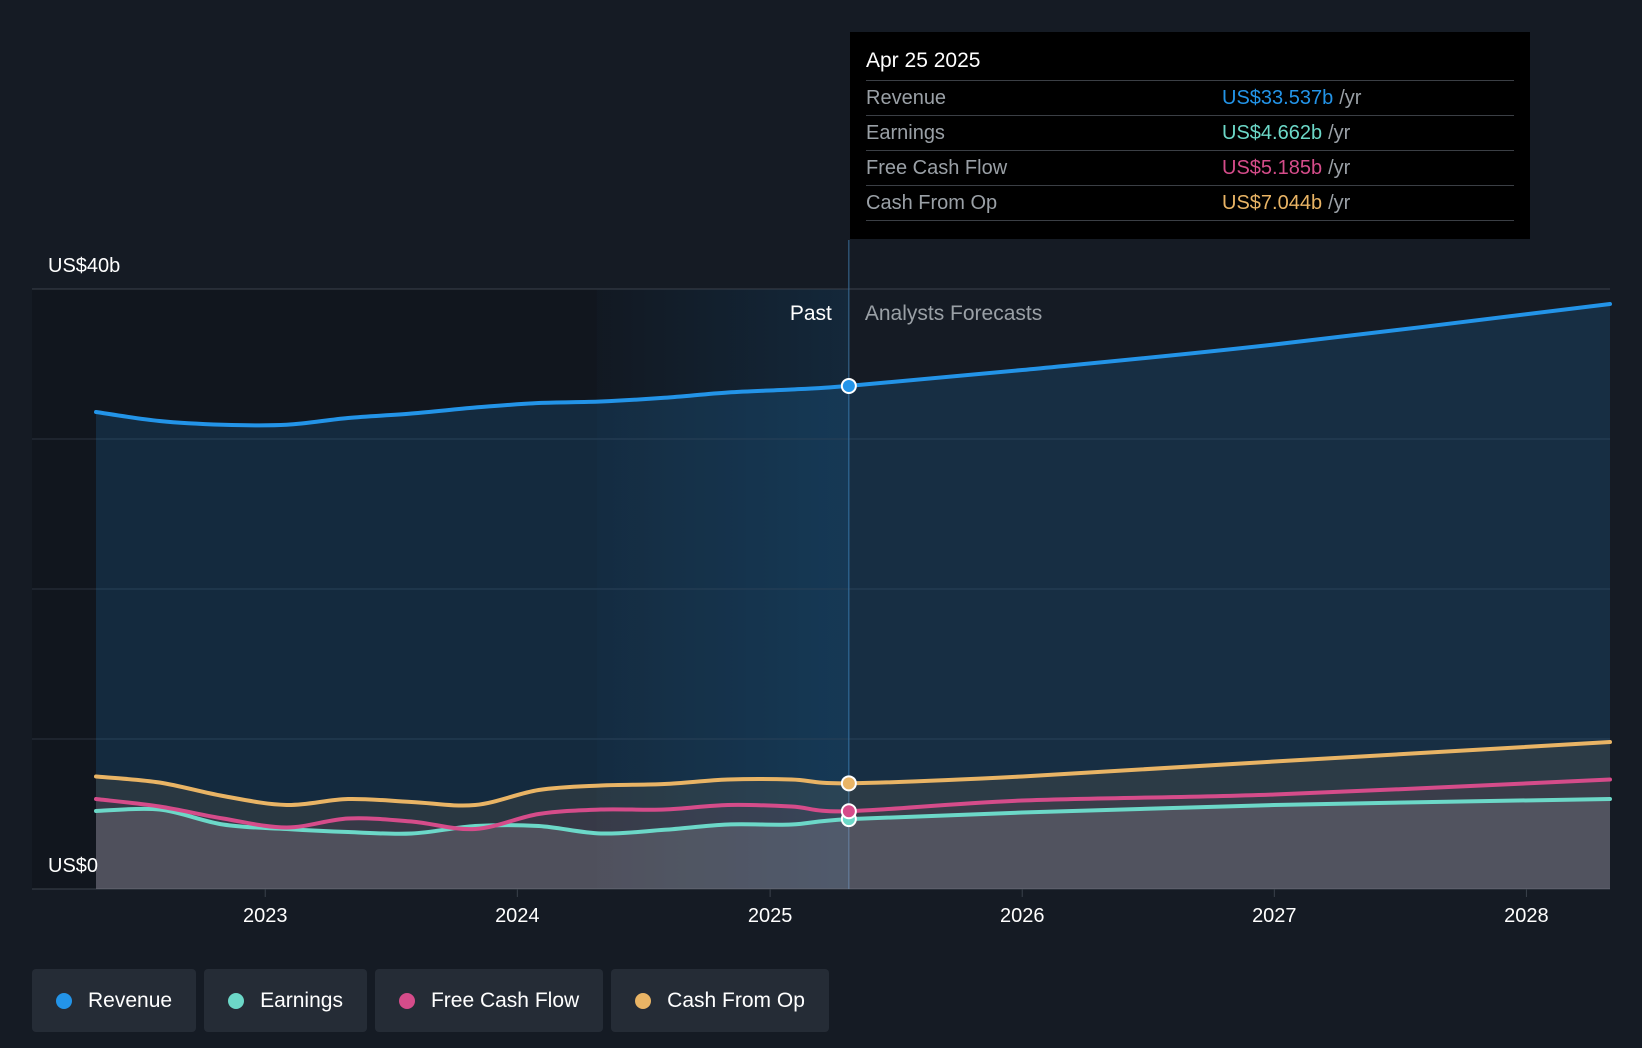 This screenshot has width=1642, height=1048. What do you see at coordinates (265, 916) in the screenshot?
I see `x-tick-label: 2023` at bounding box center [265, 916].